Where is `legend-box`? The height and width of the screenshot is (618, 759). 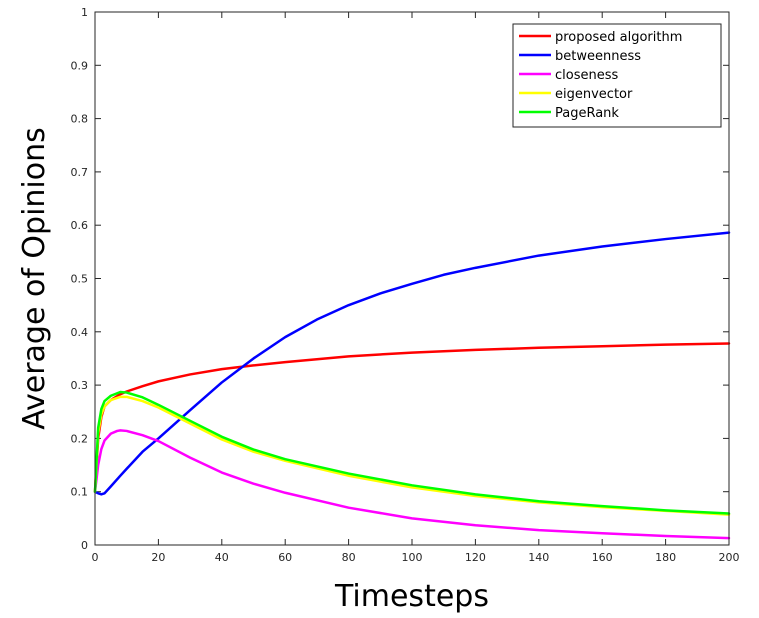
legend-box is located at coordinates (617, 75).